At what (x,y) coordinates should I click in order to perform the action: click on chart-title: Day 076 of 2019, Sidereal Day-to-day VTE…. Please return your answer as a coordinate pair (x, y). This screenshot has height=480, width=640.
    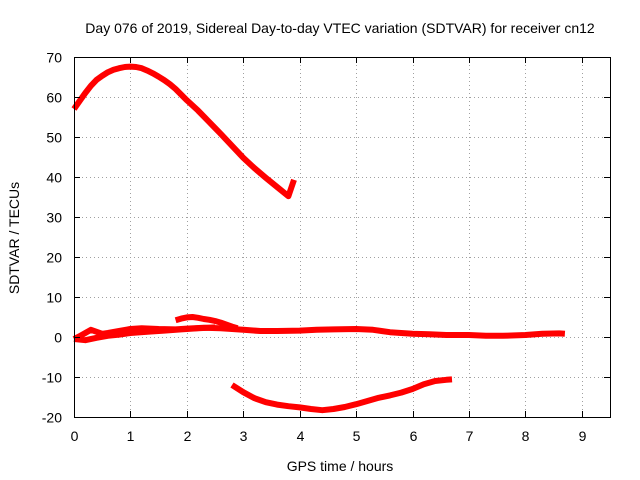
    Looking at the image, I should click on (340, 28).